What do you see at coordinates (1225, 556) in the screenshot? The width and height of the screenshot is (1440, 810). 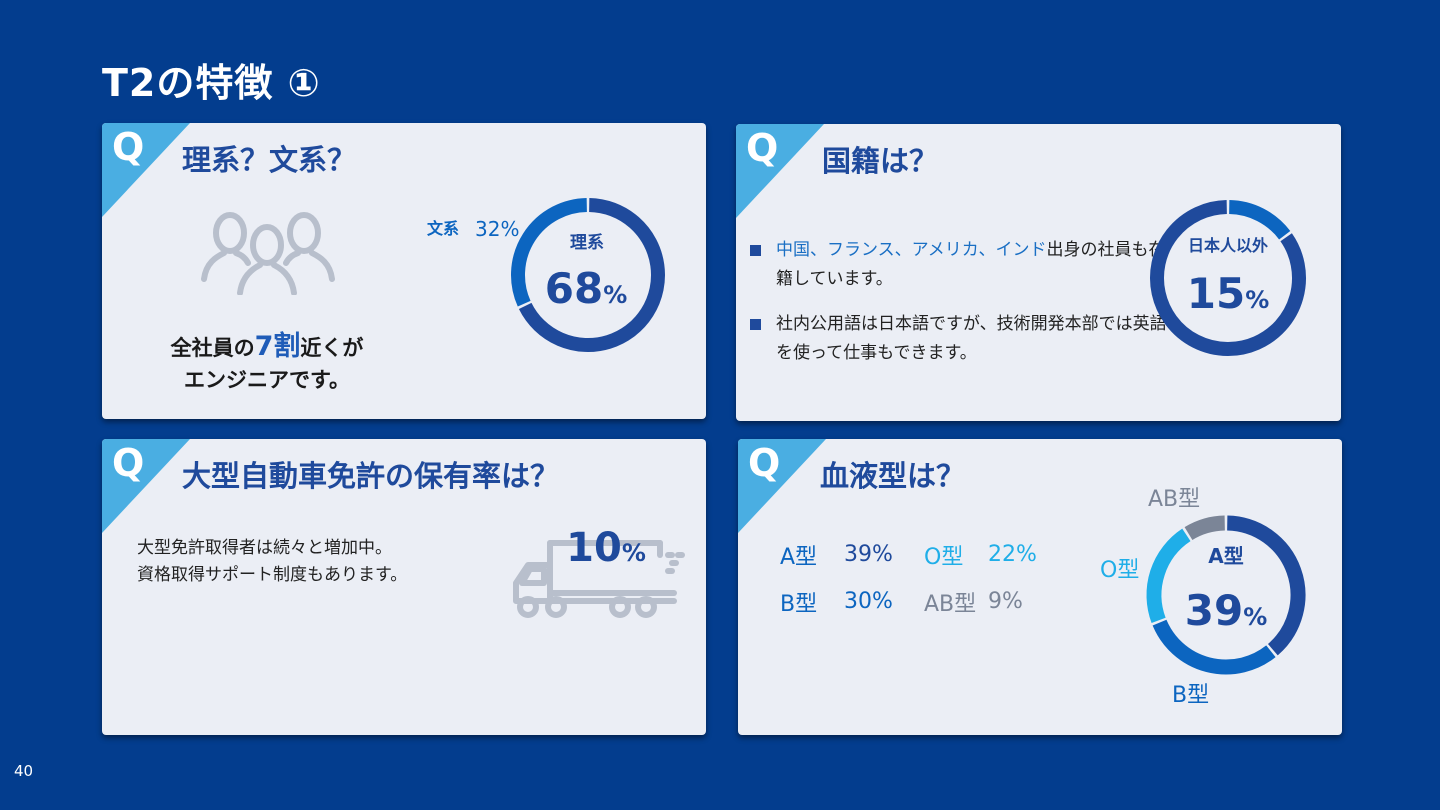 I see `donut-center-label: A型` at bounding box center [1225, 556].